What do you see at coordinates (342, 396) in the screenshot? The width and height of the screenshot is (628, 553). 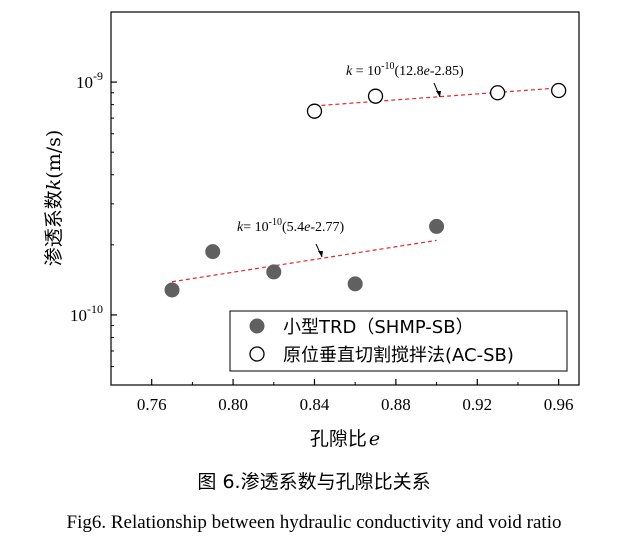 I see `x-axis: 0.76 0.80 0.84 0.88 0.92 0.96` at bounding box center [342, 396].